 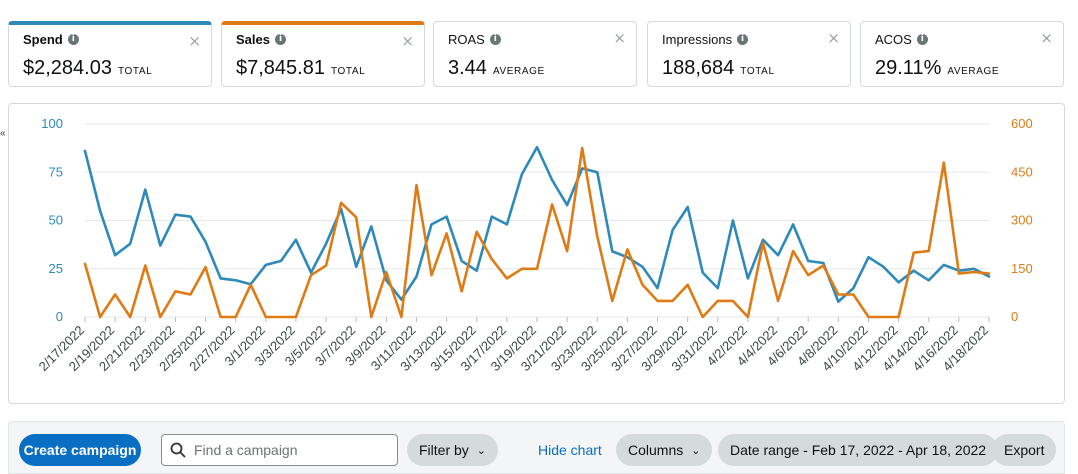 I want to click on y-right-tick-label: 600, so click(x=1022, y=123).